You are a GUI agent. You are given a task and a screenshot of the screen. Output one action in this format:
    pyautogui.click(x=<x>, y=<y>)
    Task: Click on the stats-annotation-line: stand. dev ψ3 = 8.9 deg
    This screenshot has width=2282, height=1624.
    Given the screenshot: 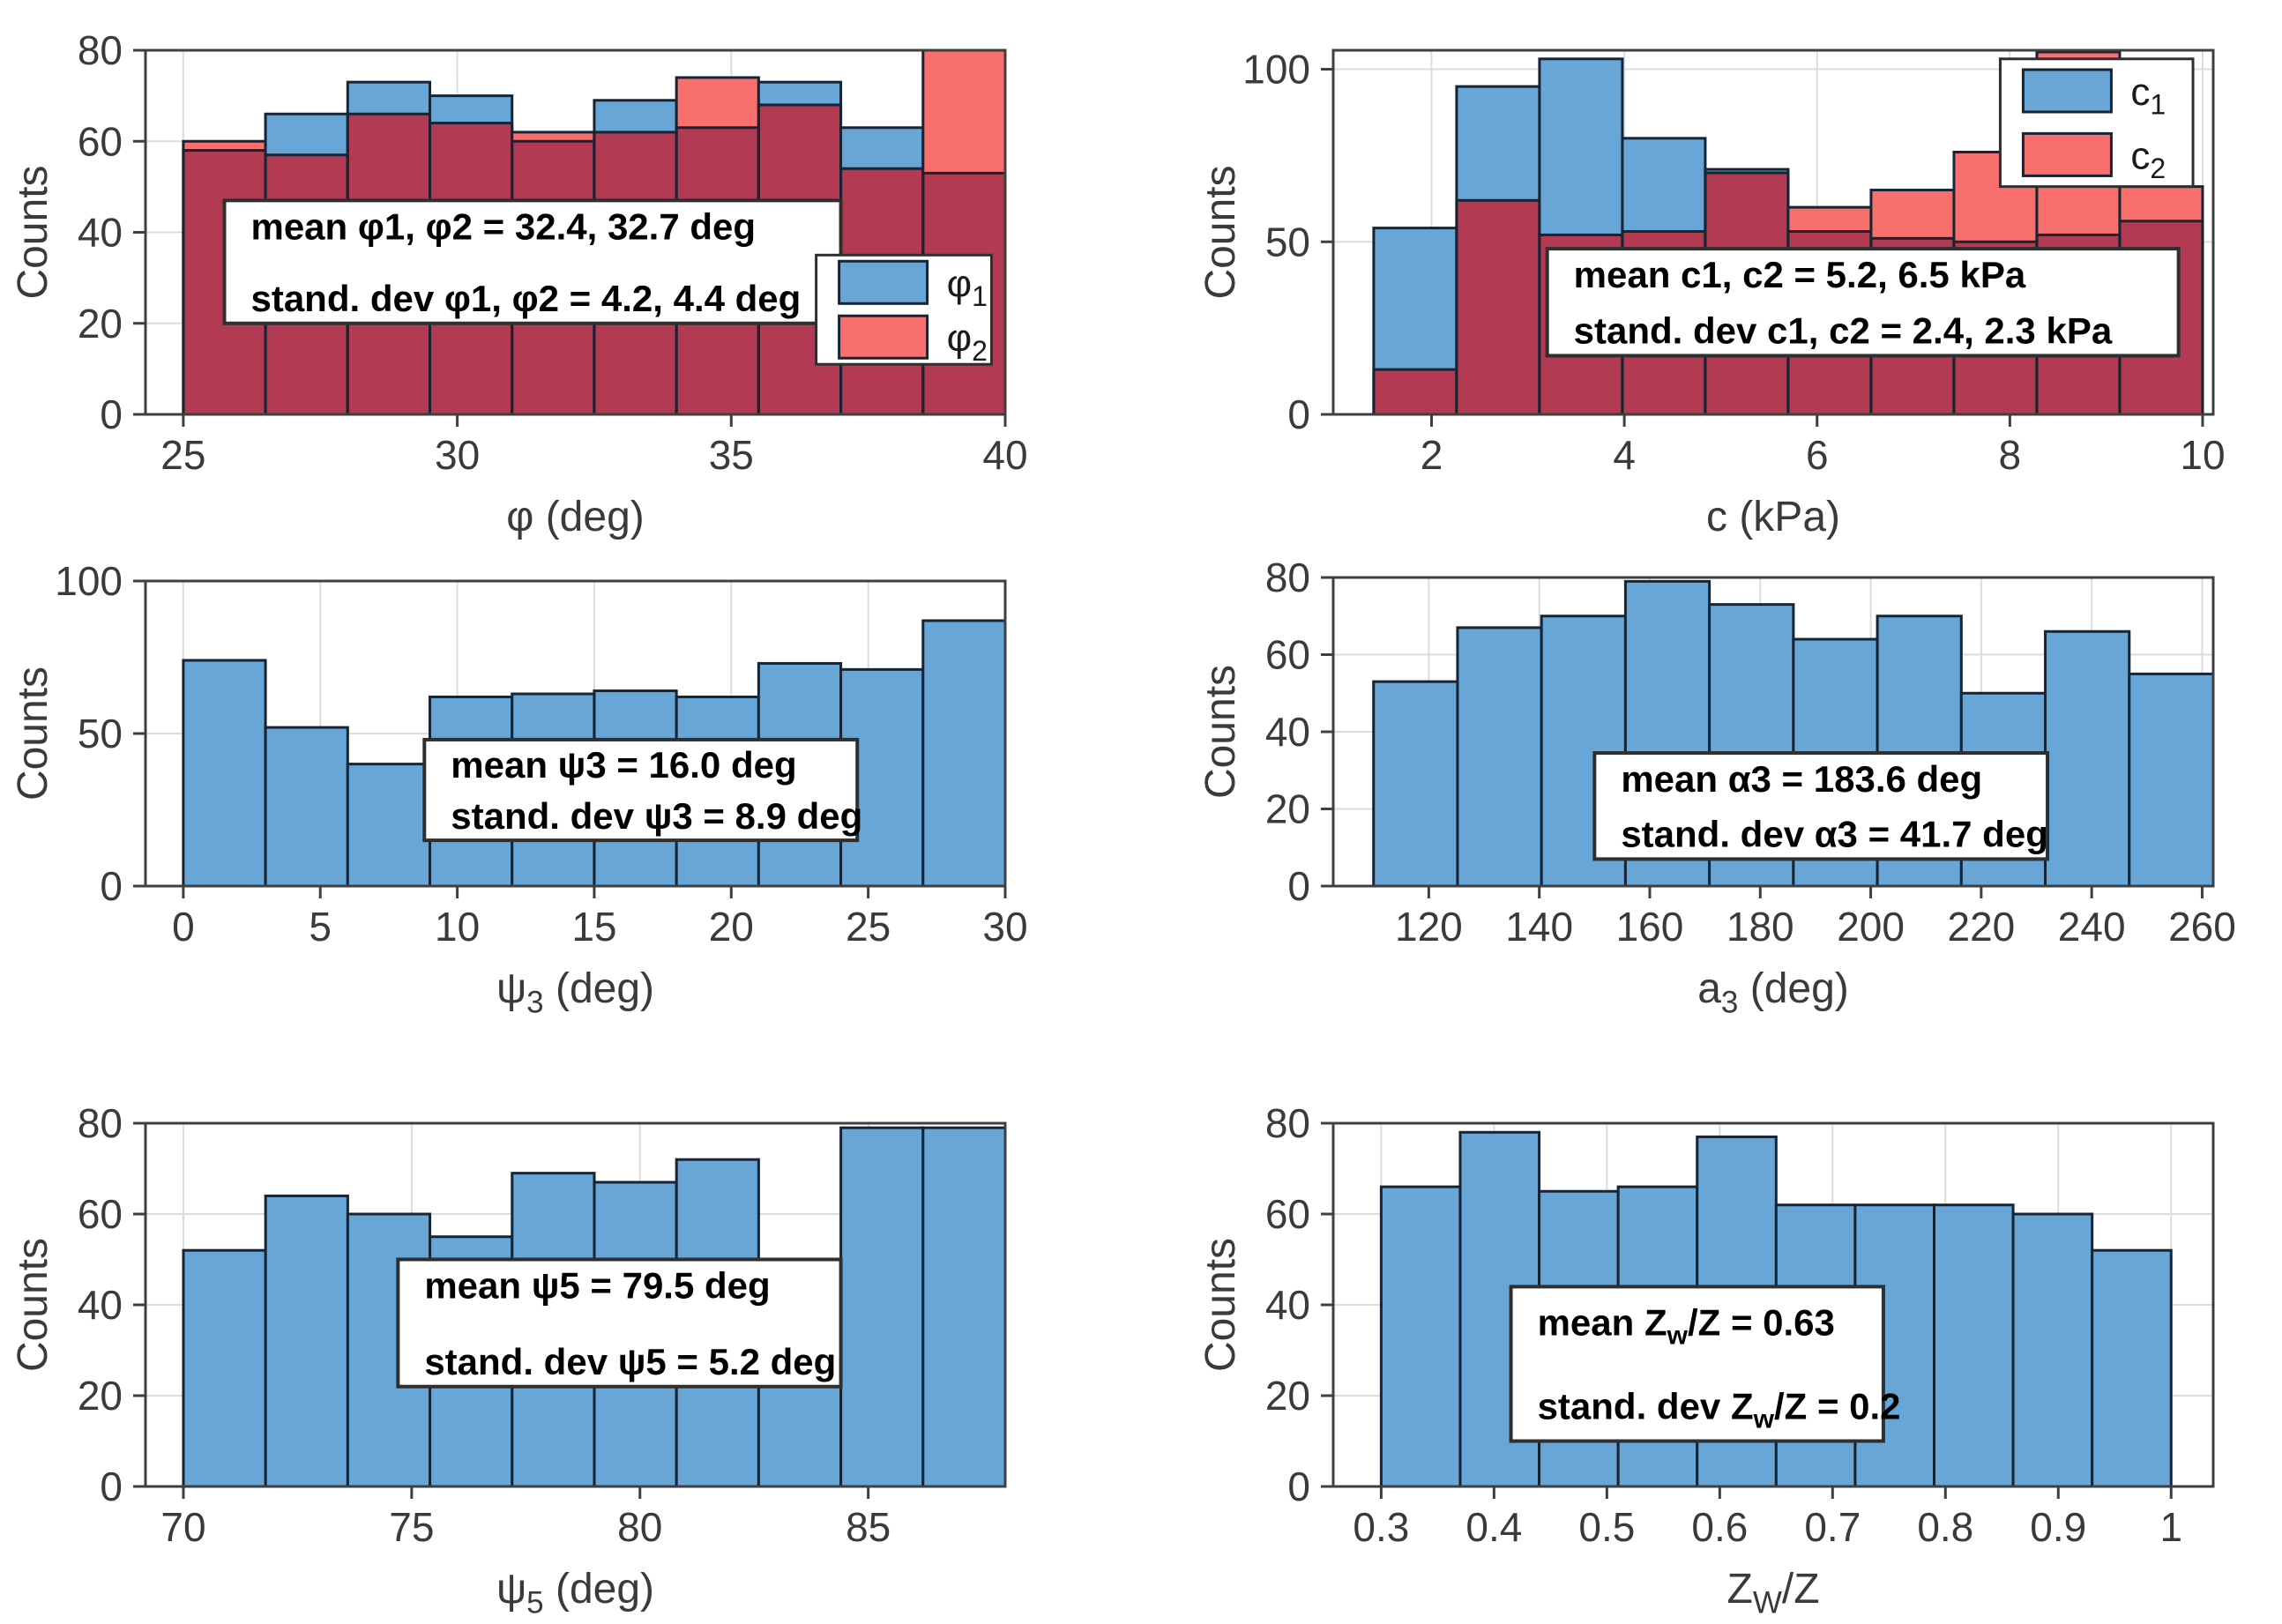 What is the action you would take?
    pyautogui.click(x=656, y=816)
    